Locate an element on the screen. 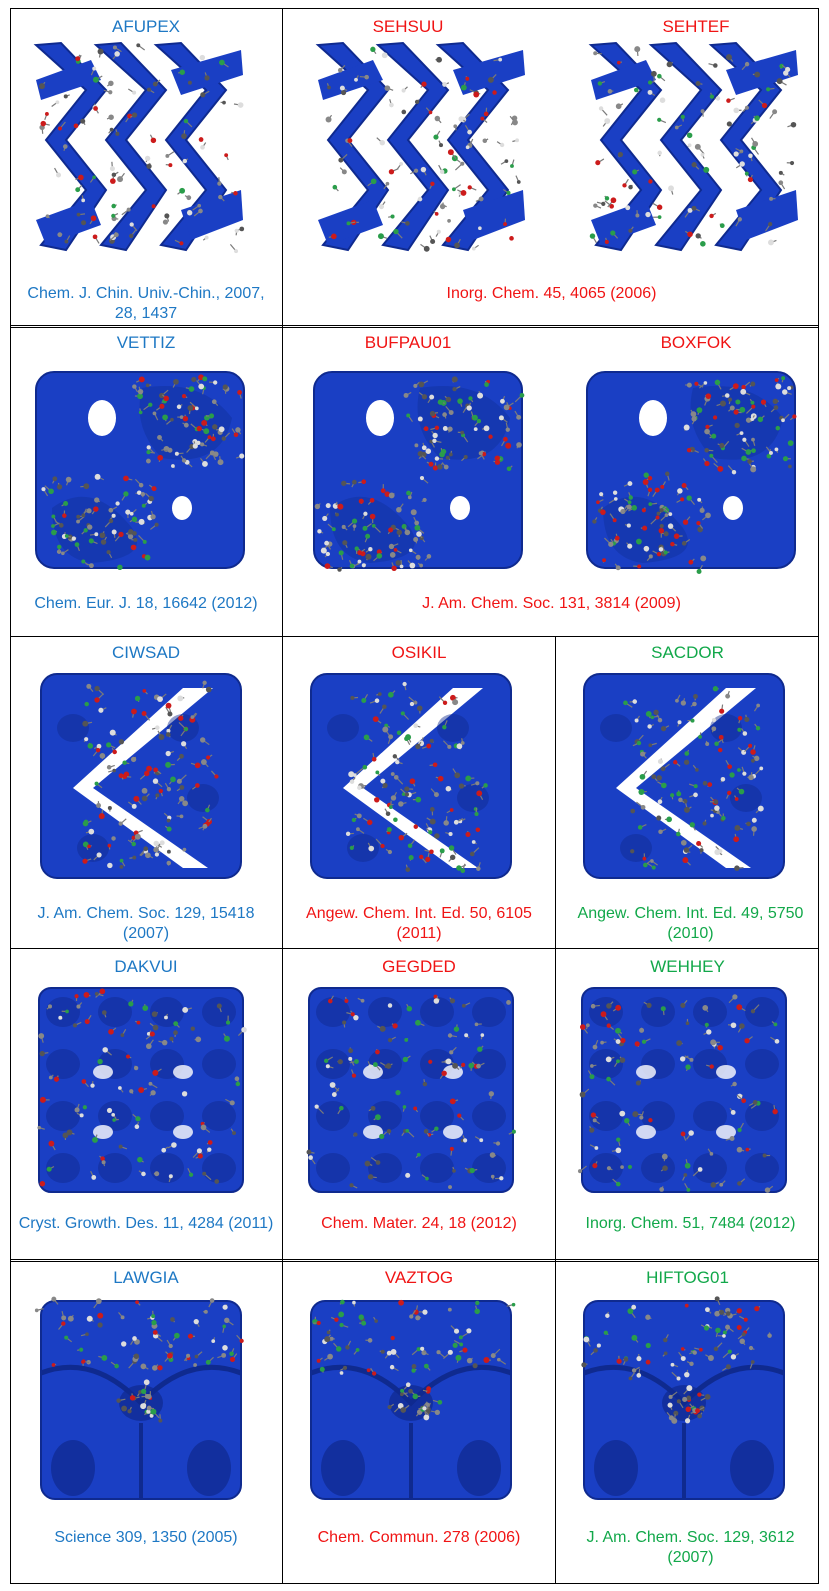 Image resolution: width=829 pixels, height=1591 pixels. structure-name-bufpau01: BUFPAU01 is located at coordinates (408, 342).